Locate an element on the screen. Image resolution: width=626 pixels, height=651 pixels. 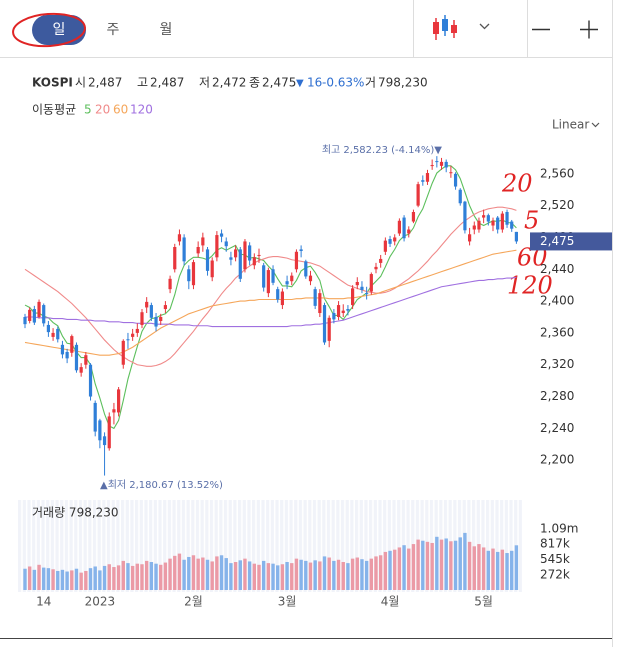
chart-type-icon is located at coordinates (445, 27).